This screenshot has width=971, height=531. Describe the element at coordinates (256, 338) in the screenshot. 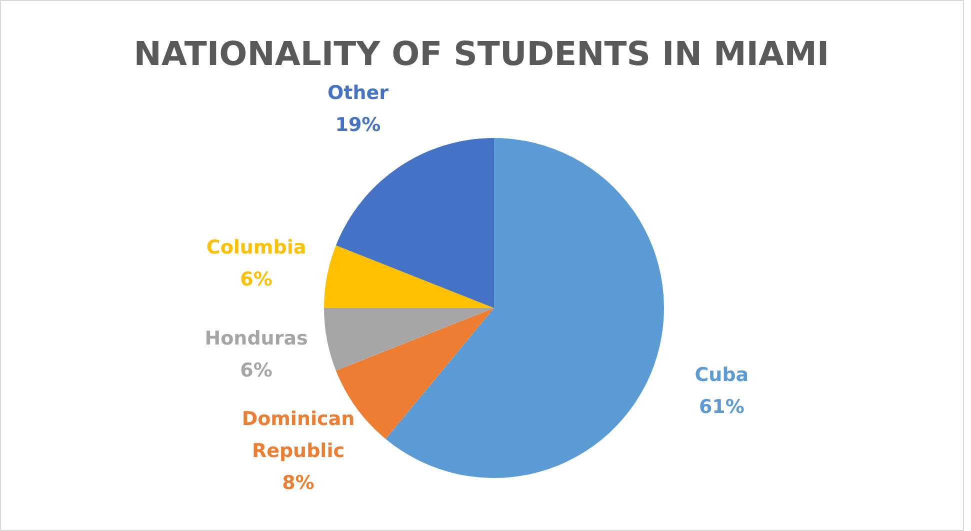

I see `slice-label: Honduras` at that location.